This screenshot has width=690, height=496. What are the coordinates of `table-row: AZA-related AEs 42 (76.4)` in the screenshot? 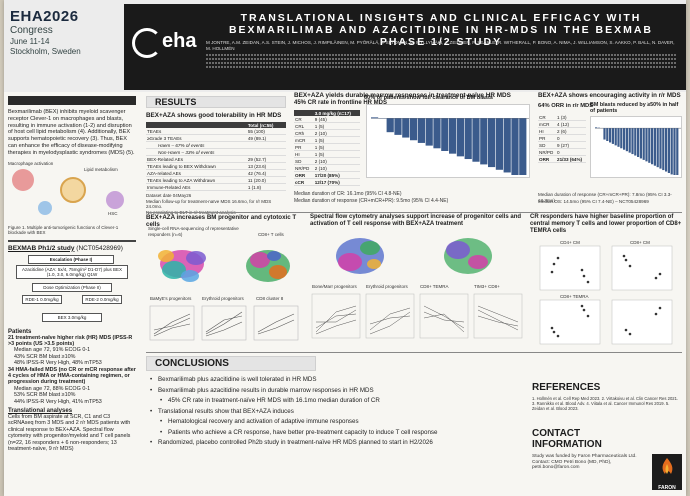 It's located at (216, 173).